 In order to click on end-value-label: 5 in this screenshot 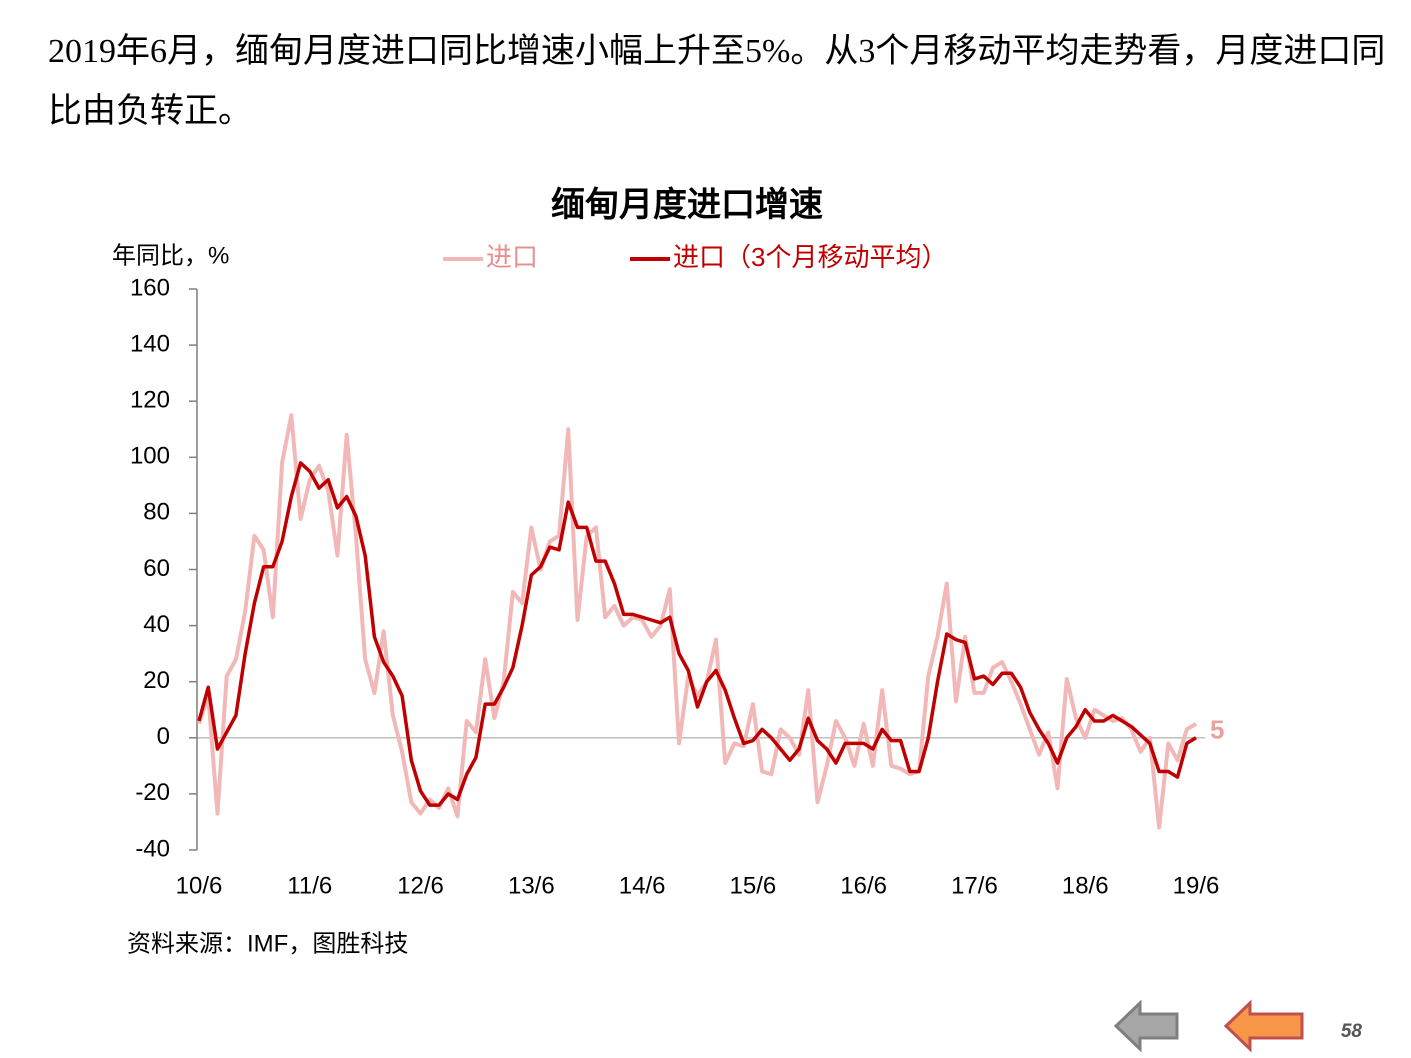, I will do `click(1217, 730)`.